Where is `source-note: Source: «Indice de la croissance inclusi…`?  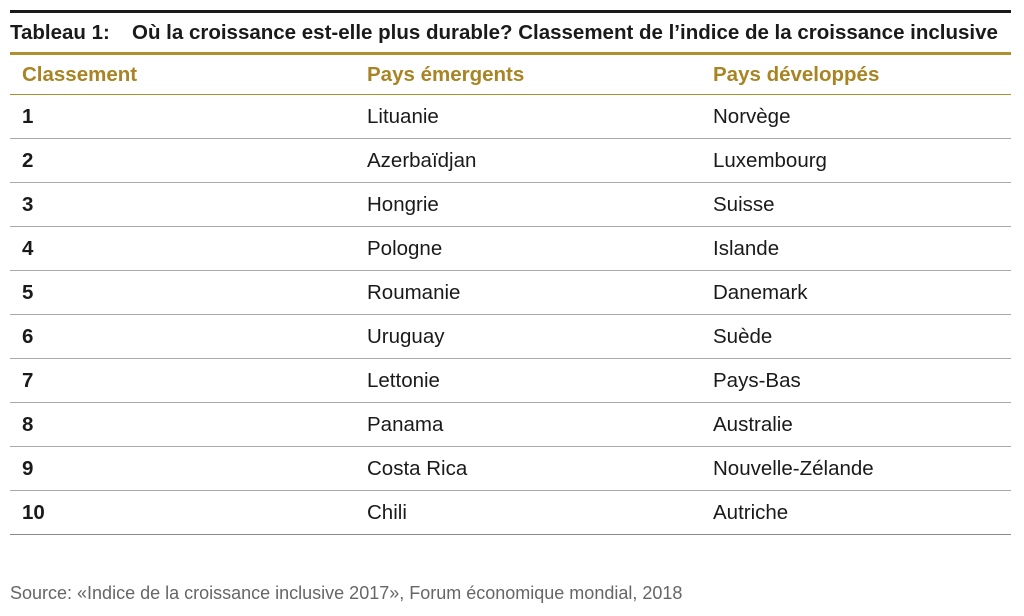
source-note: Source: «Indice de la croissance inclusi… is located at coordinates (346, 593).